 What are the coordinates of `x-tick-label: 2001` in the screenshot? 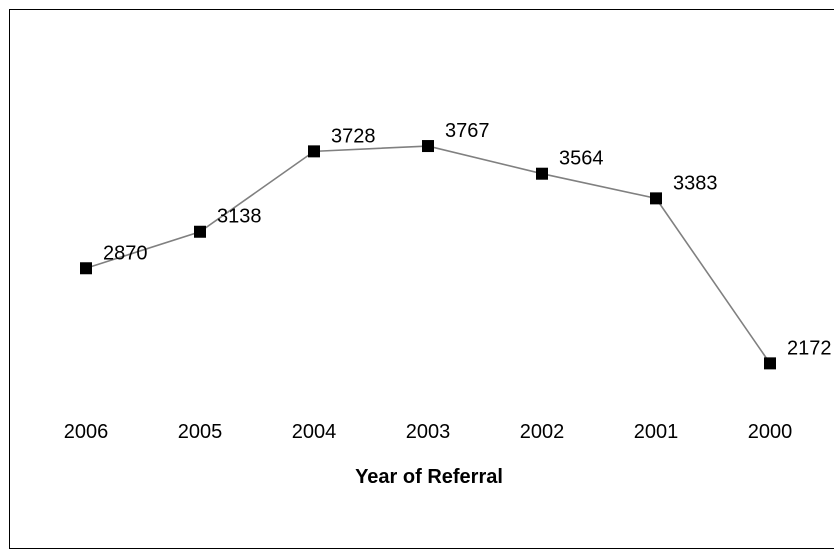 It's located at (656, 432).